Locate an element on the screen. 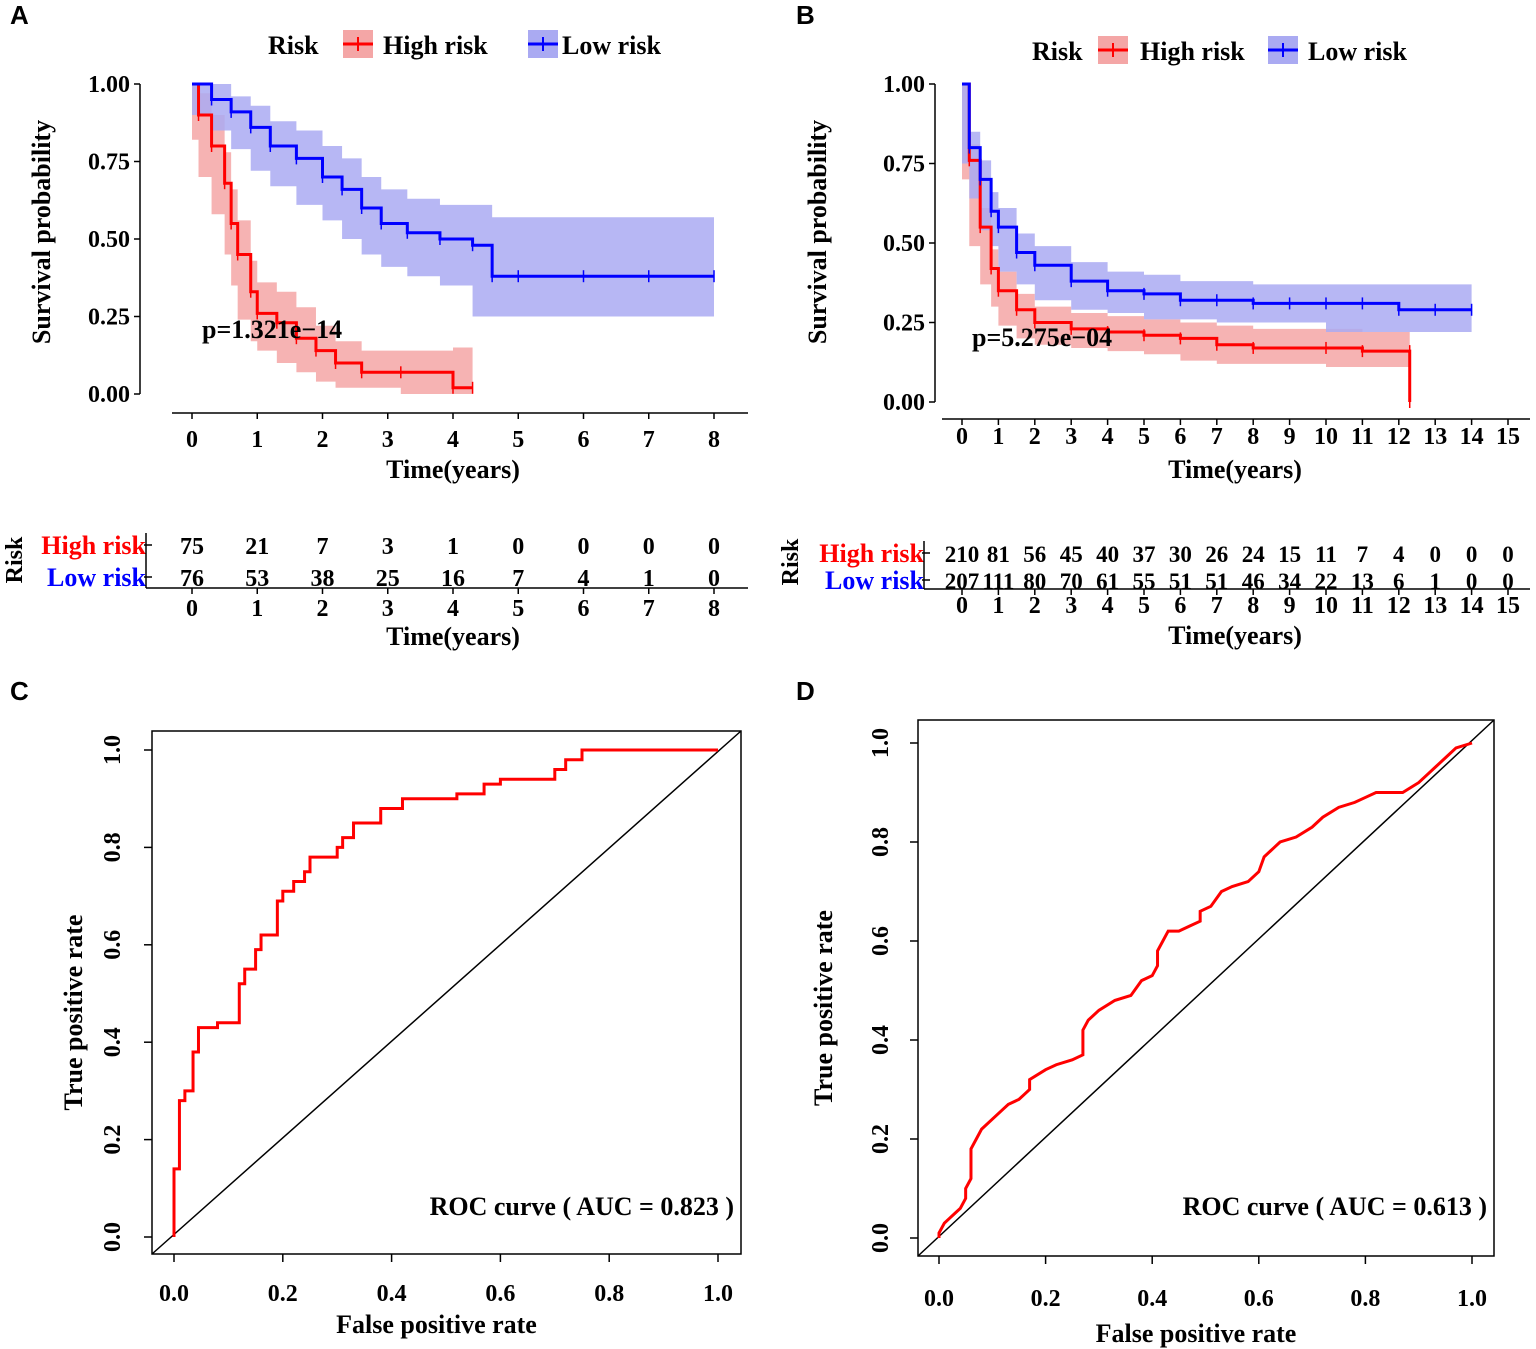 This screenshot has width=1536, height=1349. risk-table-x-tick-label: 13 is located at coordinates (1435, 606).